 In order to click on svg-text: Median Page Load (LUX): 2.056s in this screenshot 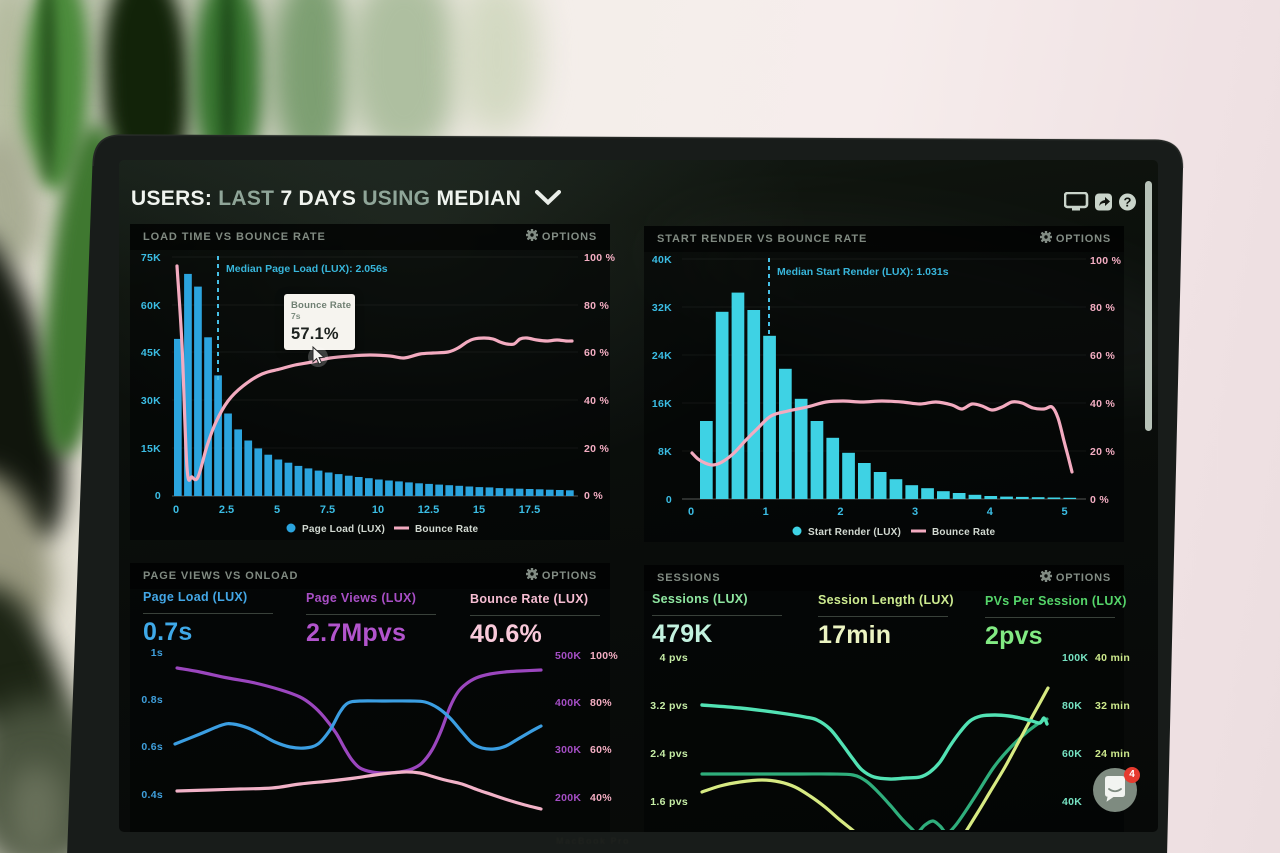, I will do `click(307, 269)`.